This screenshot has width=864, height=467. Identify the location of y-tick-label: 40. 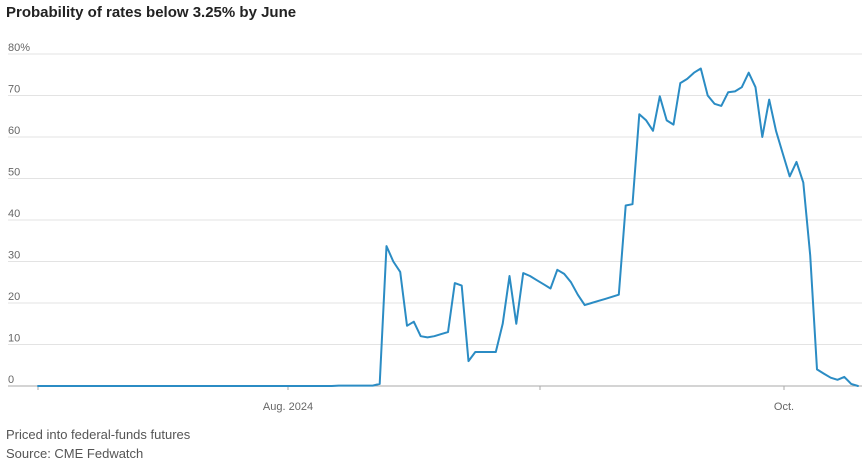
(14, 214).